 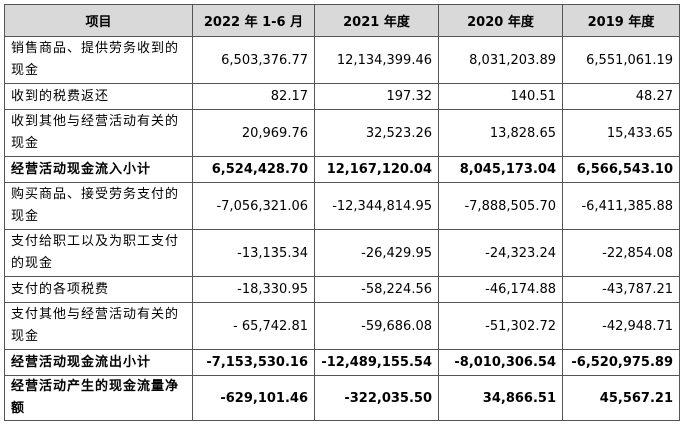 I want to click on cell-2020: -51,302.72, so click(x=500, y=326).